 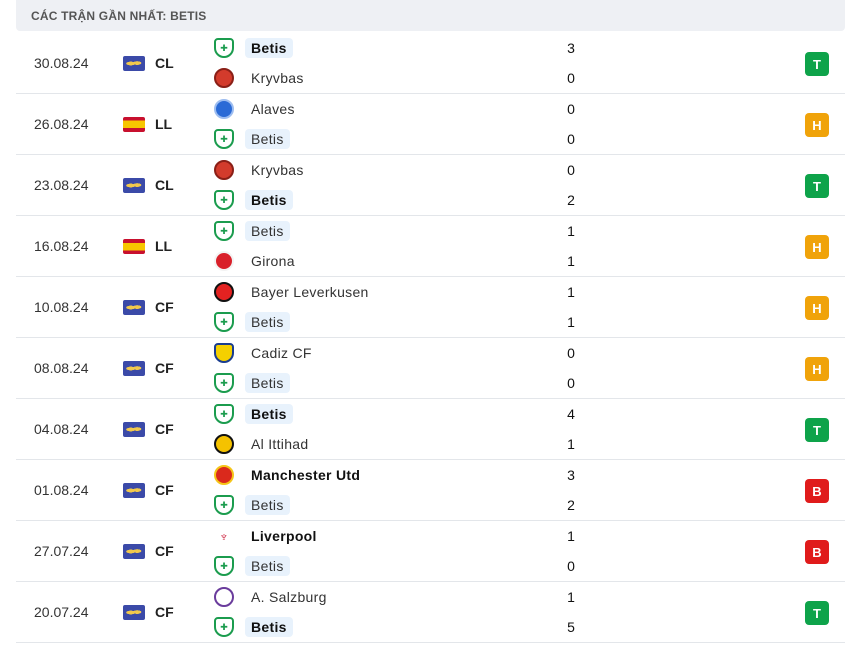 What do you see at coordinates (61, 307) in the screenshot?
I see `match-date: 10.08.24` at bounding box center [61, 307].